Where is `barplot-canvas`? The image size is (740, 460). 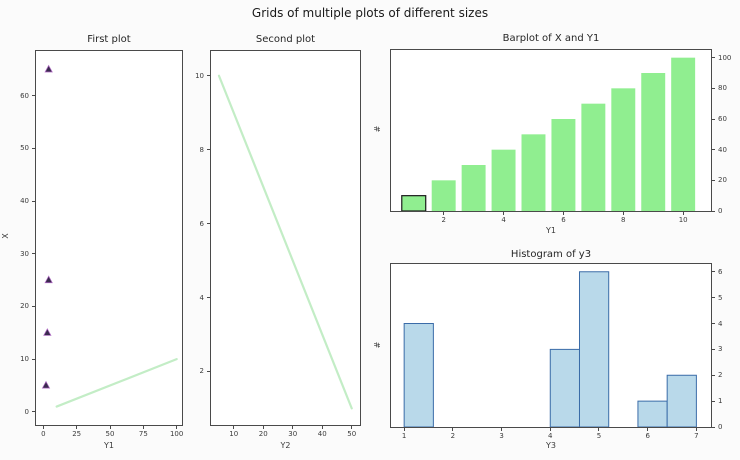 barplot-canvas is located at coordinates (548, 134).